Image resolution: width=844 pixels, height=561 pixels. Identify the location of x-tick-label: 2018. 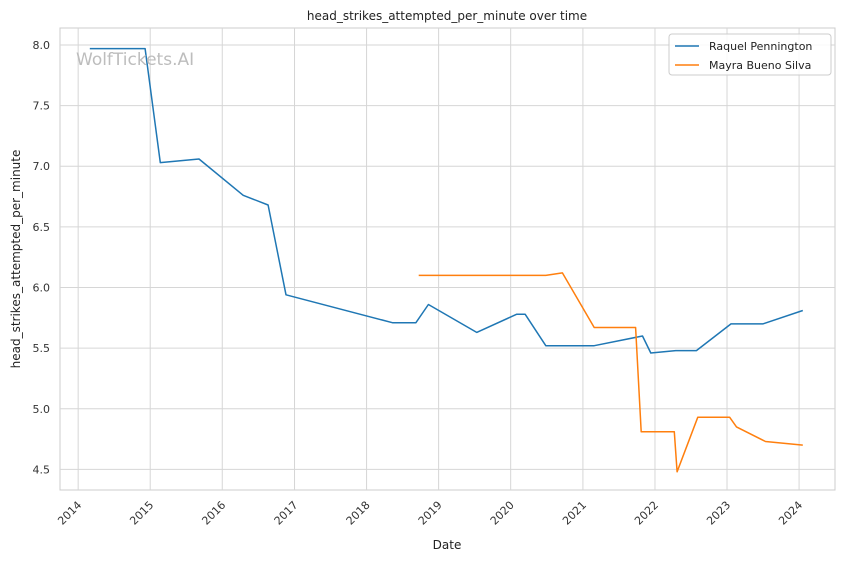
(358, 513).